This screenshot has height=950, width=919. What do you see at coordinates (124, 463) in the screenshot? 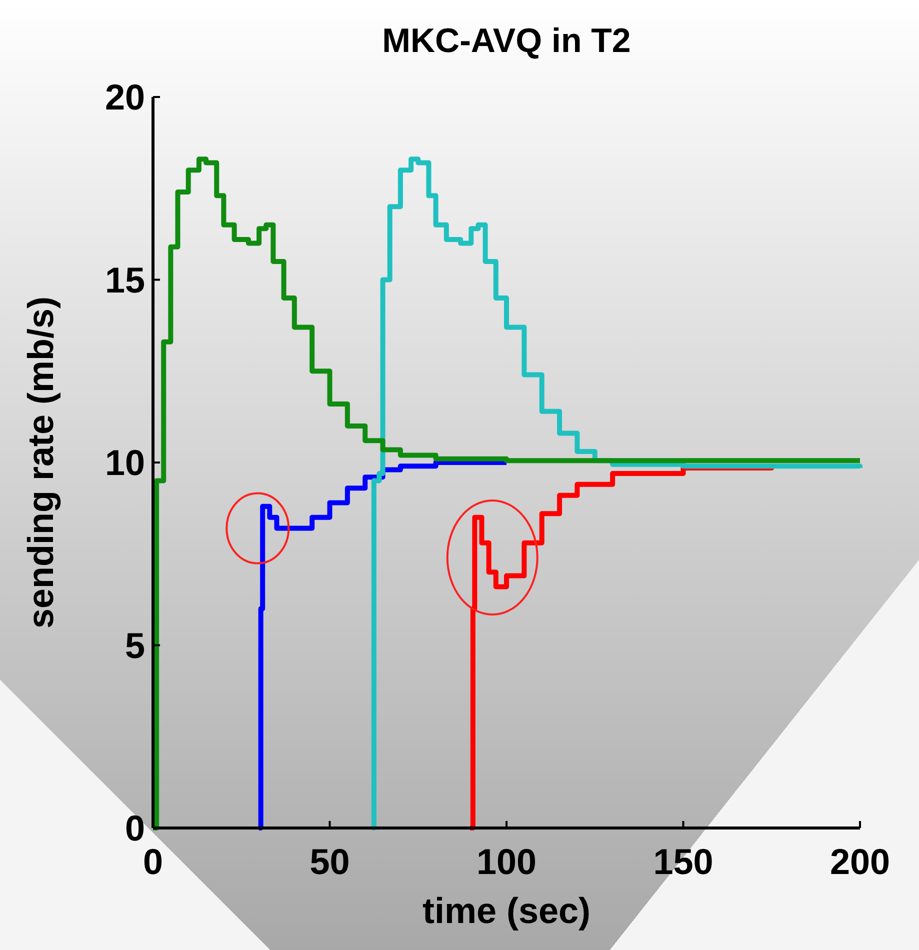
I see `y-tick-label: 10` at bounding box center [124, 463].